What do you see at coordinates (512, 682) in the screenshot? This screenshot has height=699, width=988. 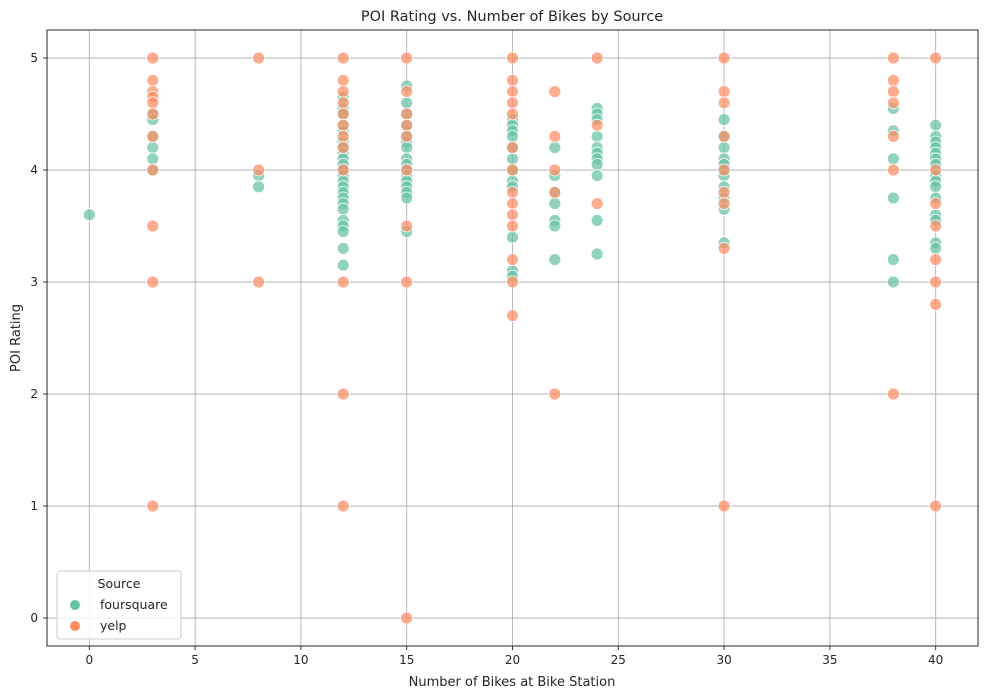 I see `x-axis-label: Number of Bikes at Bike Station` at bounding box center [512, 682].